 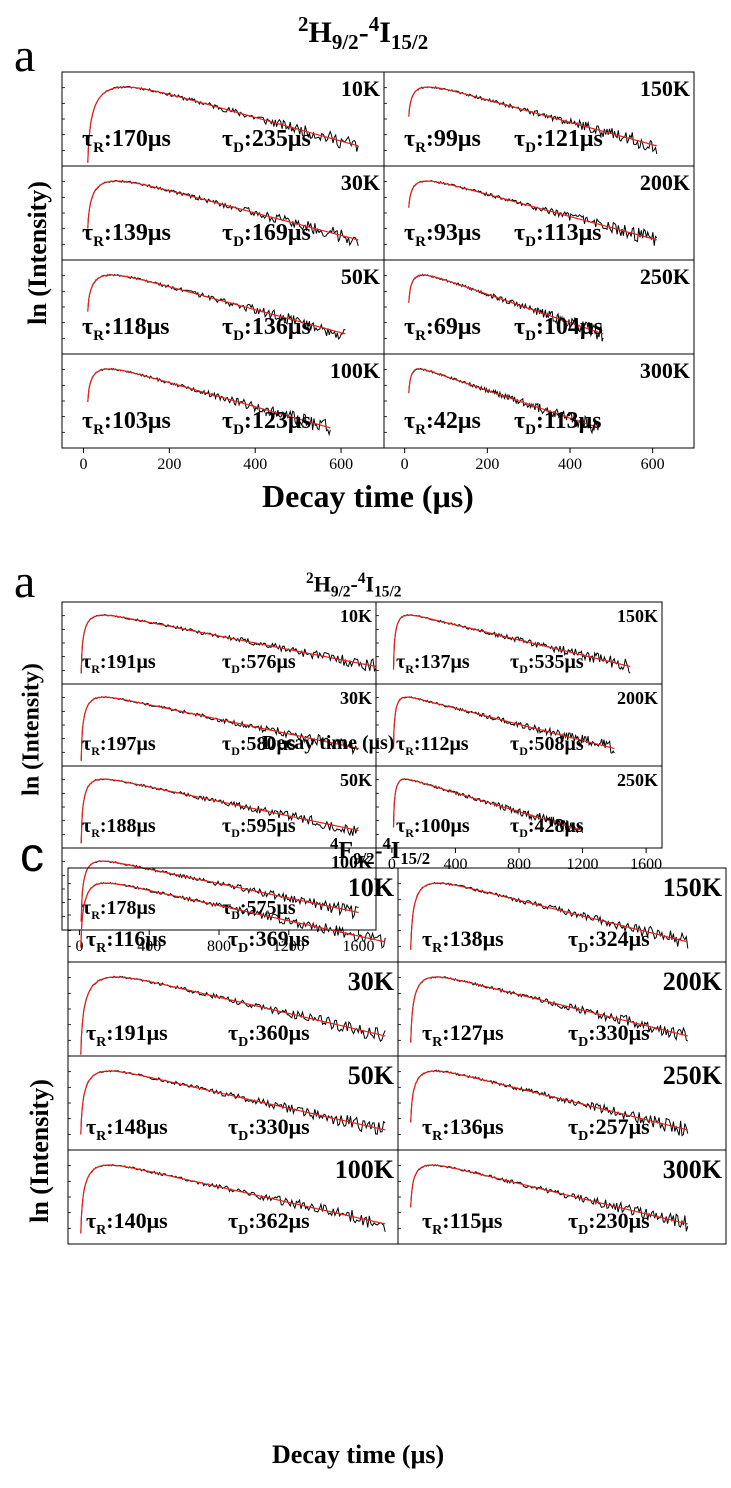 What do you see at coordinates (442, 235) in the screenshot?
I see `tau-rise-label: τR:93μs` at bounding box center [442, 235].